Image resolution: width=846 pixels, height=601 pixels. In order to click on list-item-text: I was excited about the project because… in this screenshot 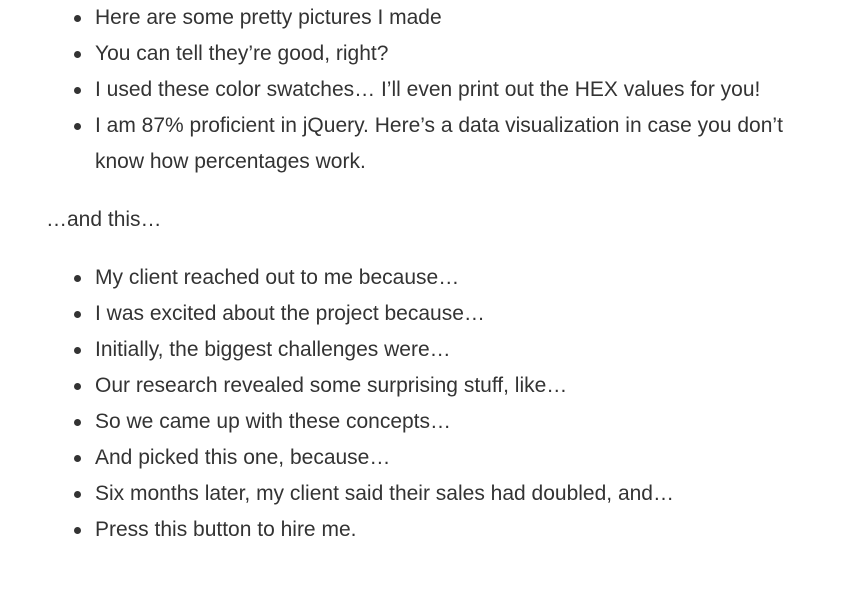, I will do `click(290, 313)`.